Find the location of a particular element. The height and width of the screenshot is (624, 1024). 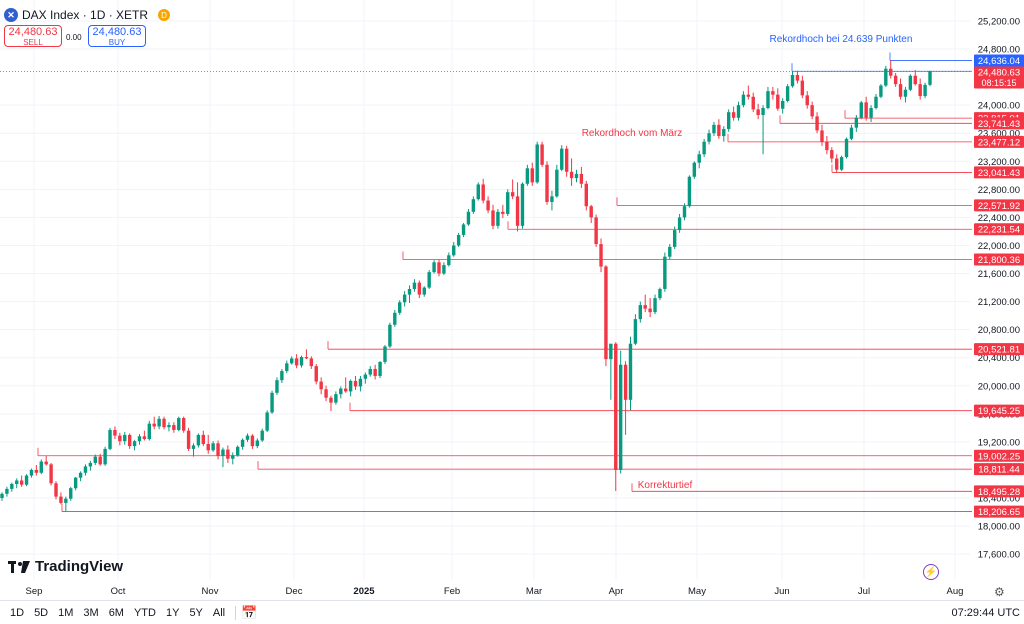

sell-button: 24,480.63 SELL is located at coordinates (33, 36).